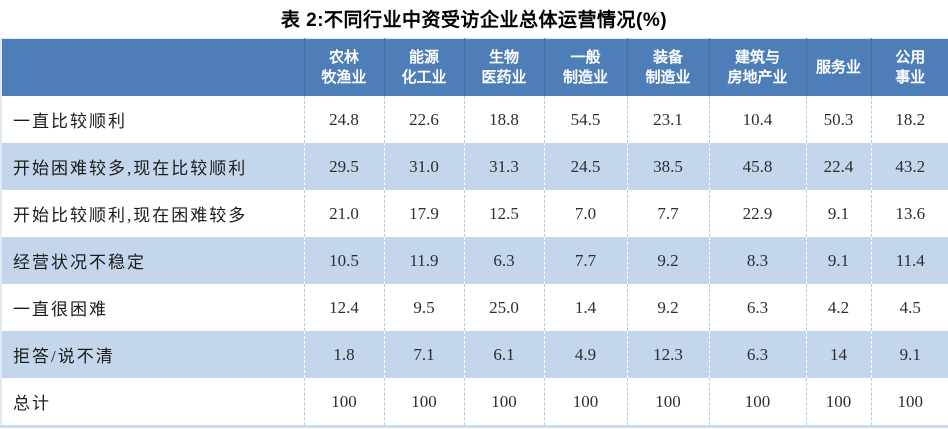 The width and height of the screenshot is (948, 429). Describe the element at coordinates (838, 307) in the screenshot. I see `data-value-cell: 4.2` at that location.